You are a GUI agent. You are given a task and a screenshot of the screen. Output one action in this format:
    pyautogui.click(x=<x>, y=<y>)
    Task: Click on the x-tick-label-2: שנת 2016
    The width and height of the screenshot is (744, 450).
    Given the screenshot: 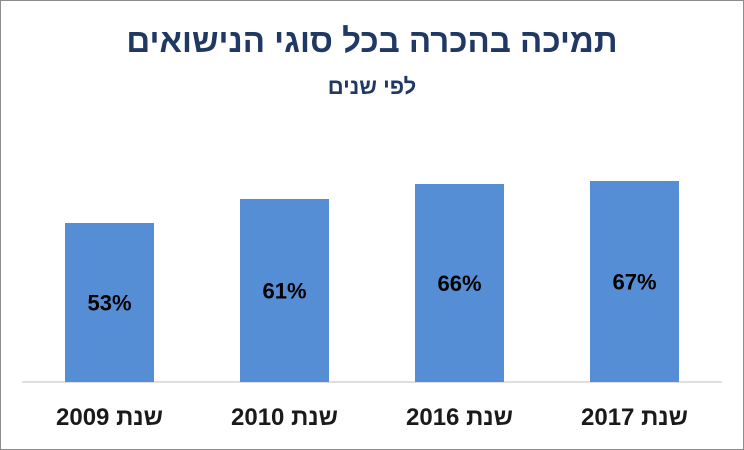 What is the action you would take?
    pyautogui.click(x=459, y=417)
    